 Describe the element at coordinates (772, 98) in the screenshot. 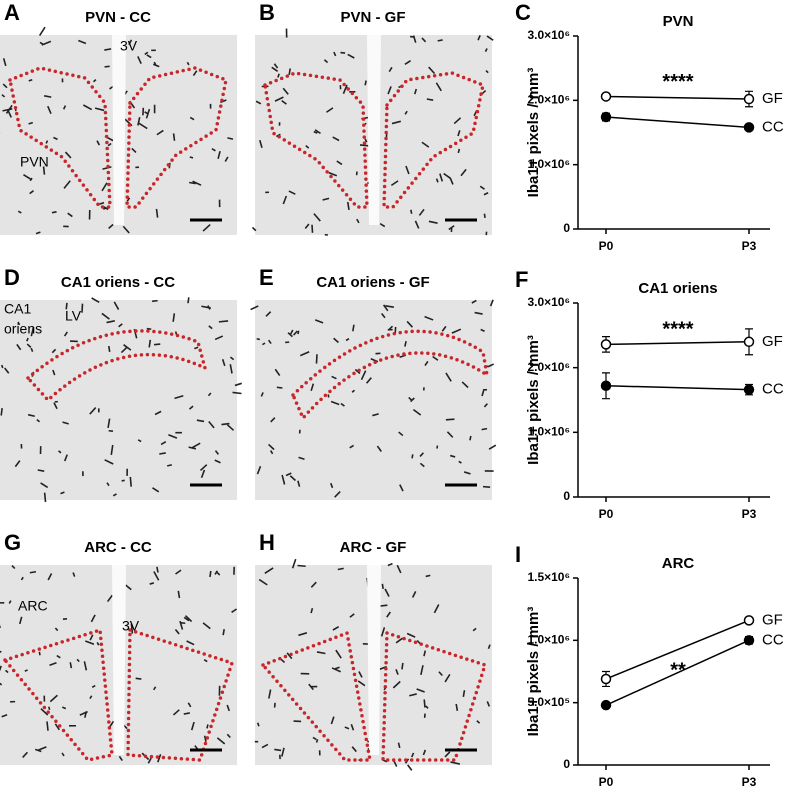

I see `series-label: GF` at that location.